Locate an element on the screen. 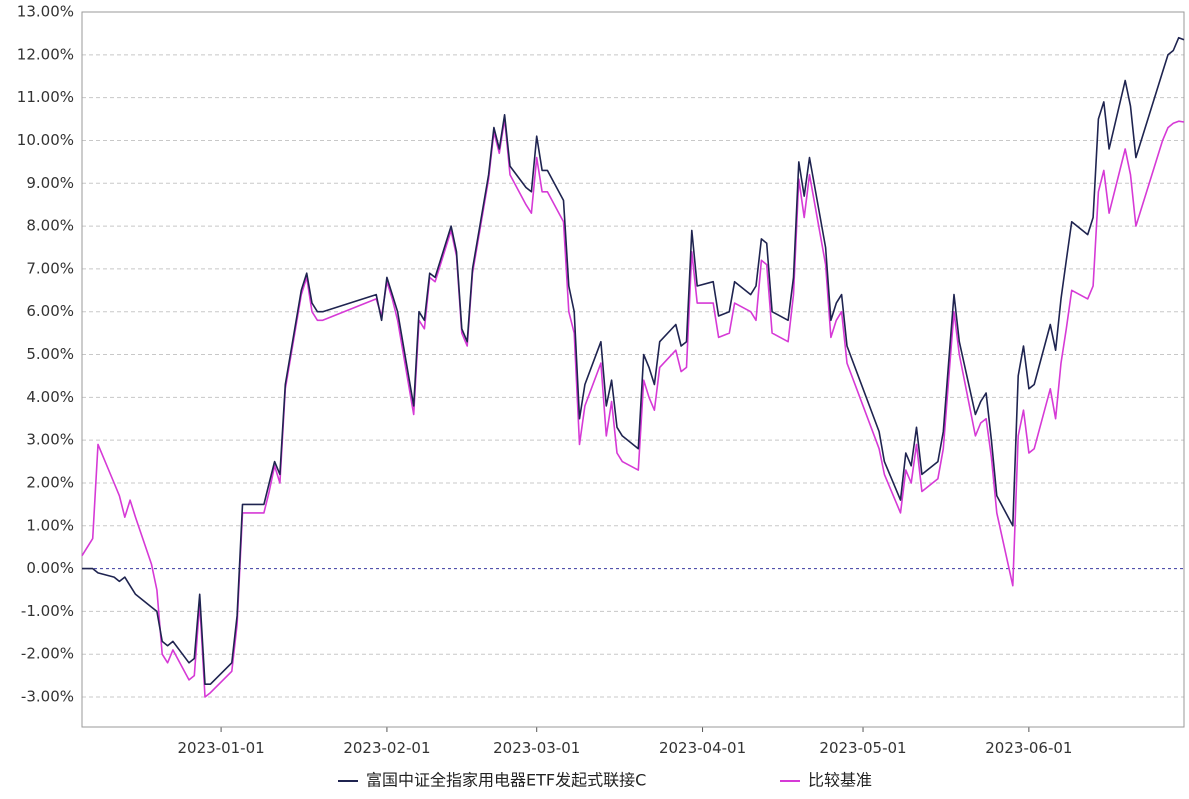 The image size is (1189, 799). y-tick-label: 7.00% is located at coordinates (50, 268).